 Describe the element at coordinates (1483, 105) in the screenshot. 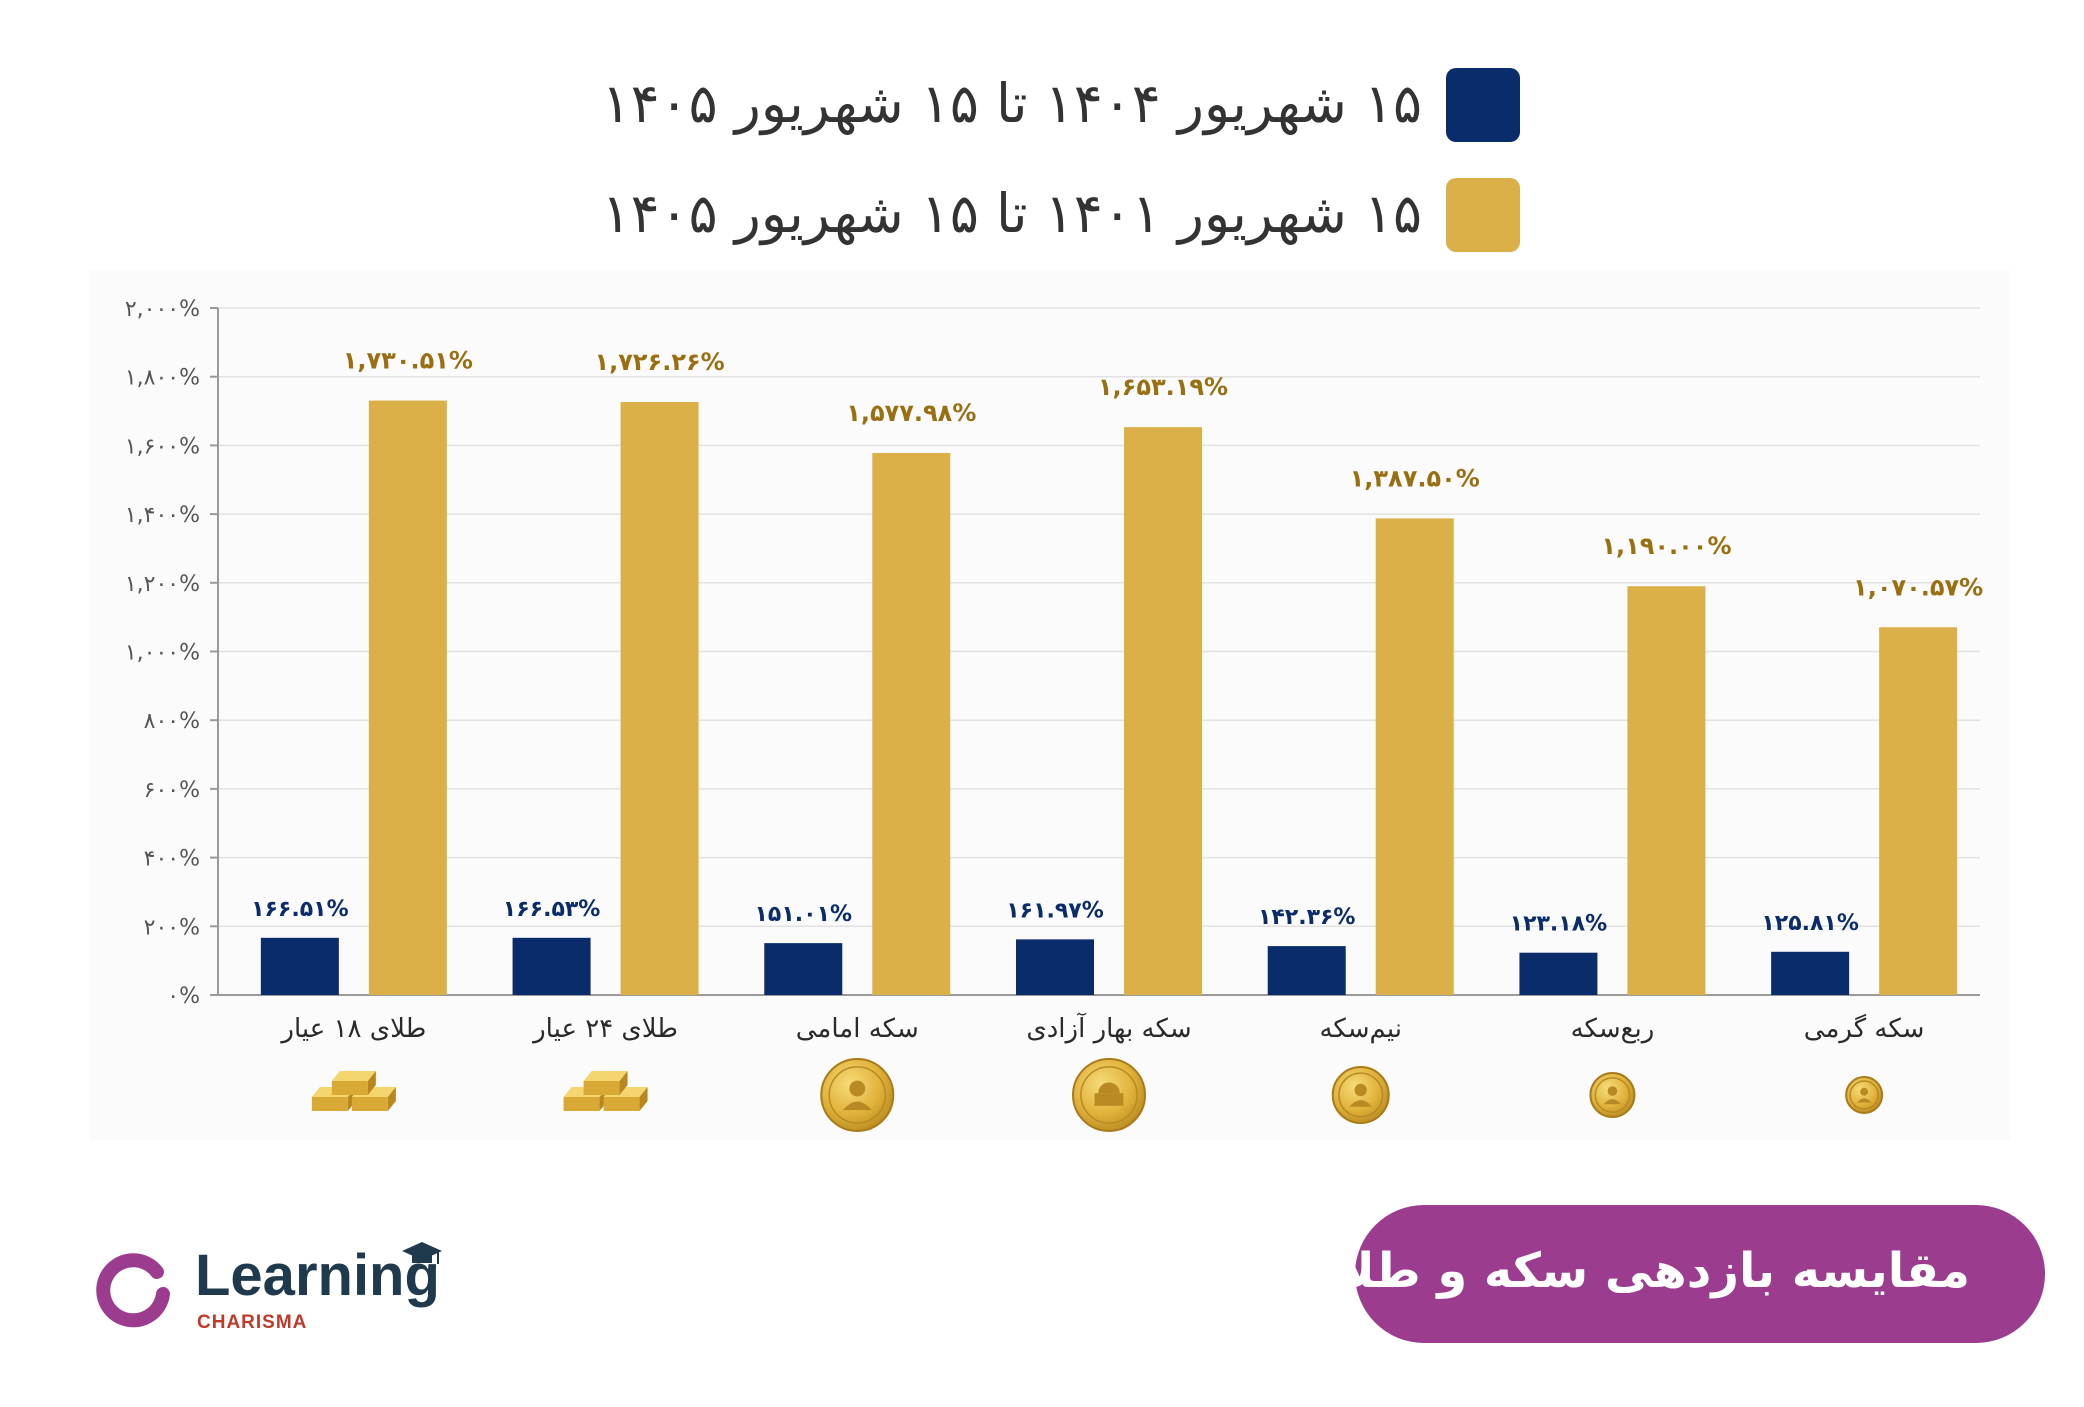

I see `legend-swatch-navy` at that location.